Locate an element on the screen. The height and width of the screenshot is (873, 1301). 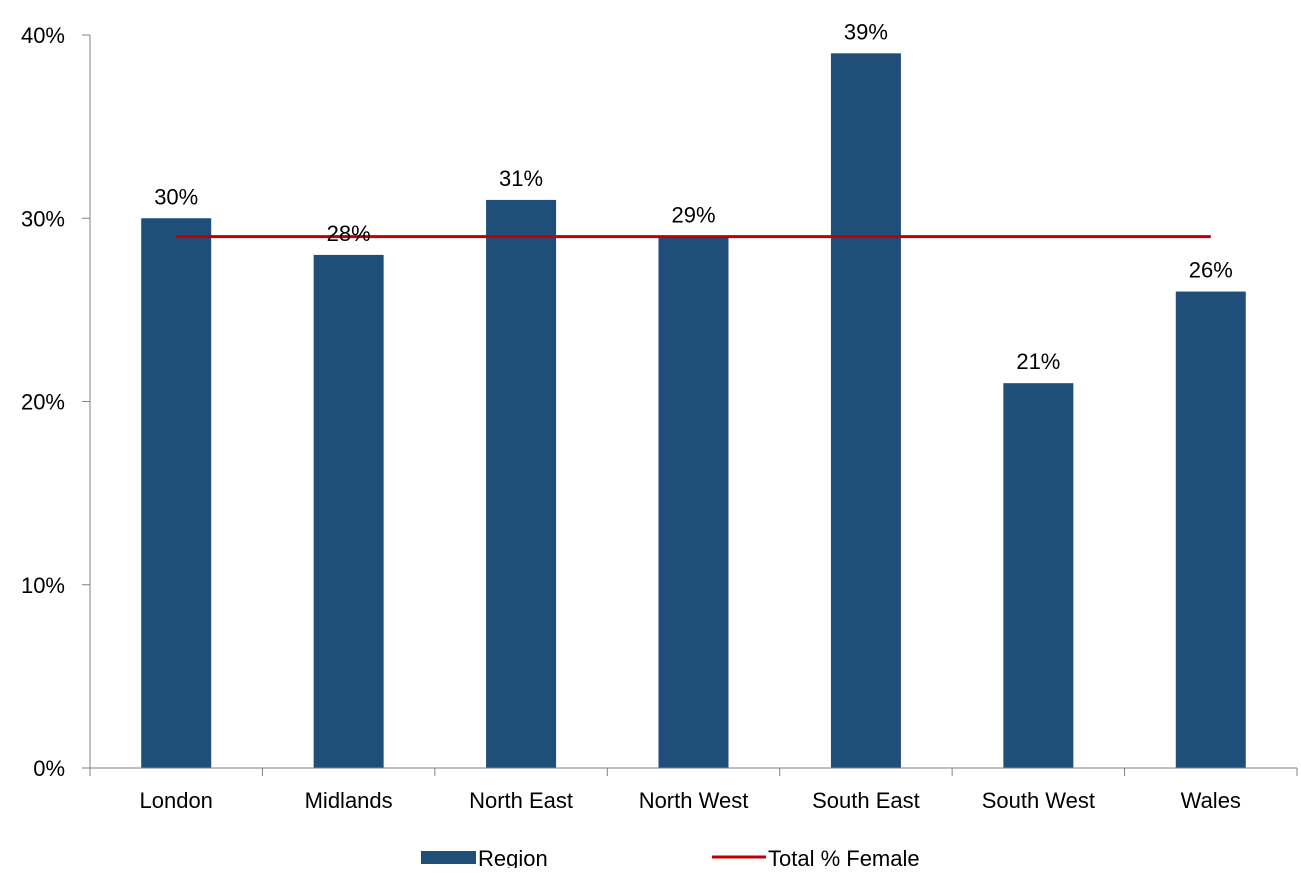
data-label: 26% is located at coordinates (1211, 270).